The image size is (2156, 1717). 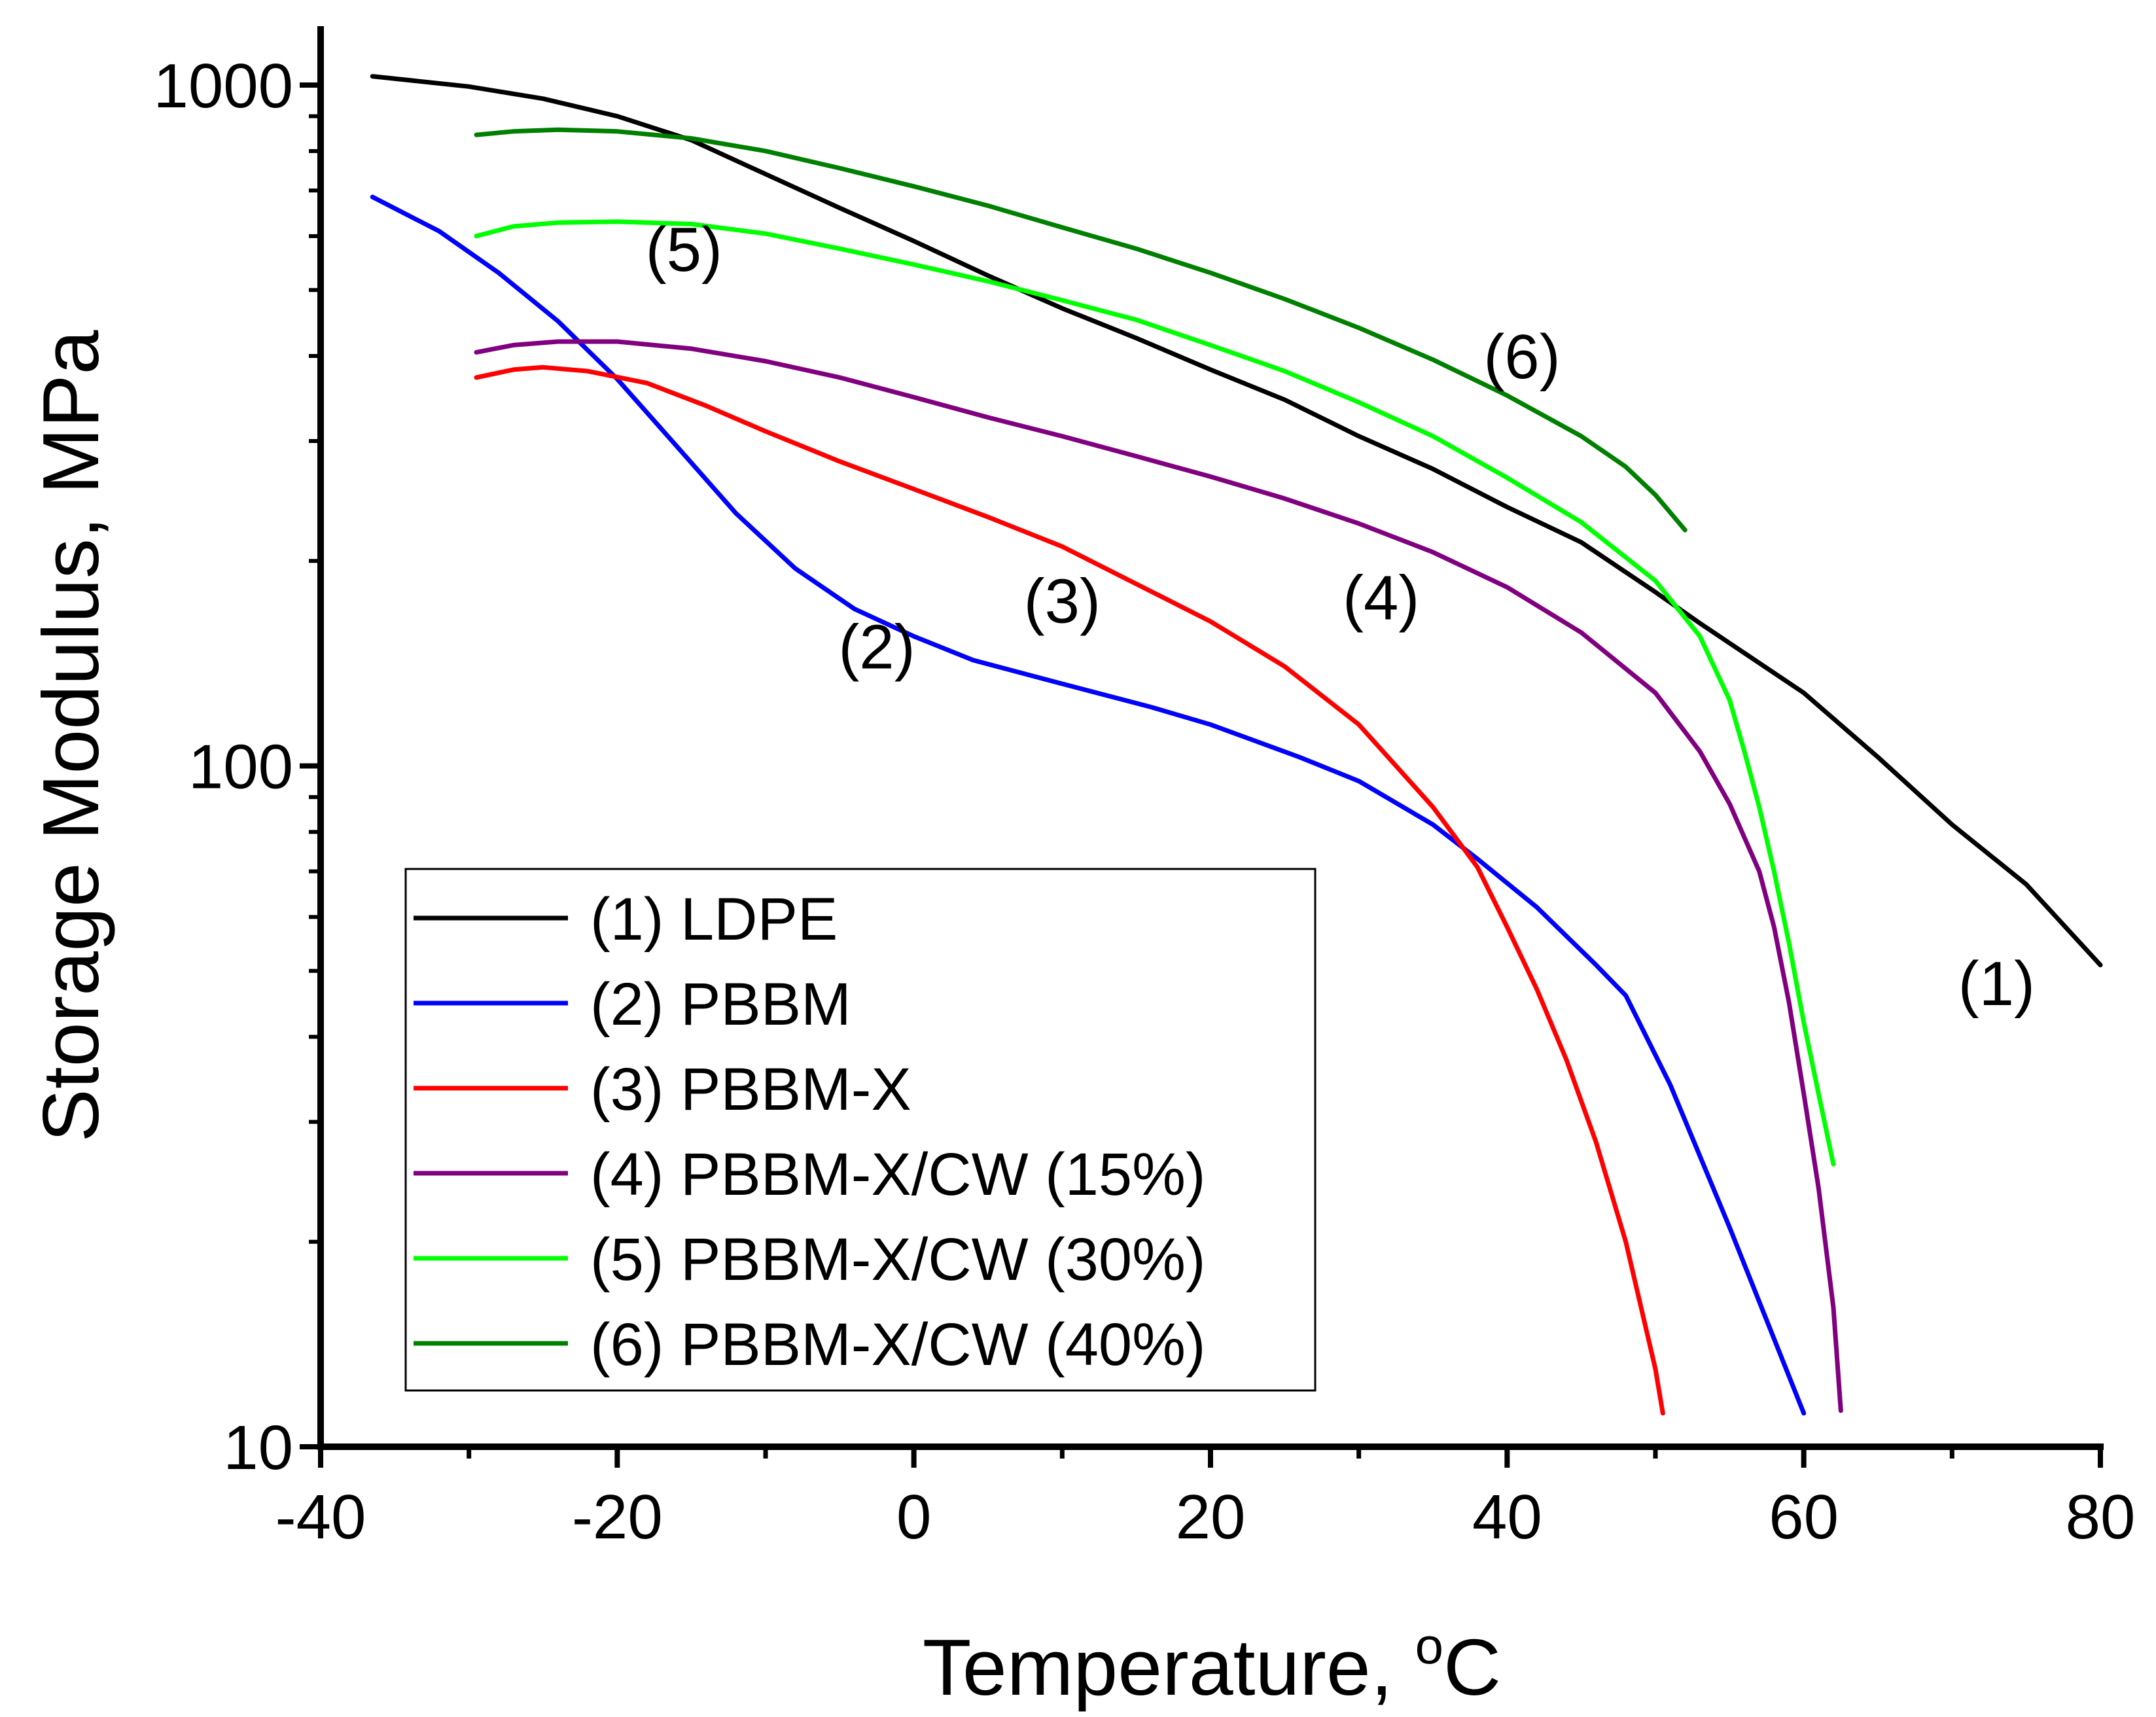 I want to click on y-tick-label: 100, so click(x=240, y=767).